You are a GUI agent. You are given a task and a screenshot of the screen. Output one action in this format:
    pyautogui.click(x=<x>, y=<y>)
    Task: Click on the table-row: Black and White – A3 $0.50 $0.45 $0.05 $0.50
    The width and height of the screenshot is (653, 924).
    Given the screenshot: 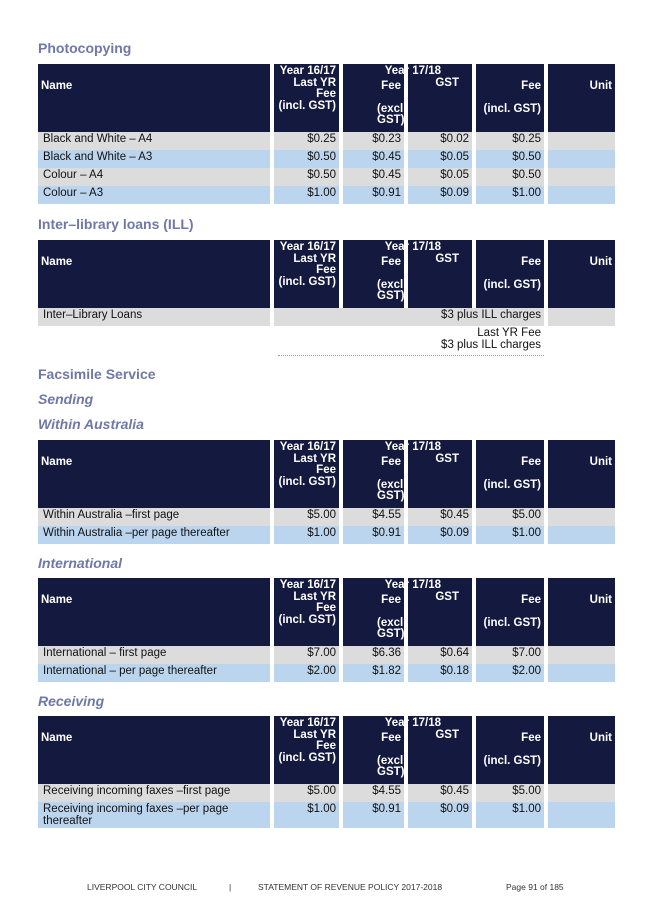 What is the action you would take?
    pyautogui.click(x=326, y=159)
    